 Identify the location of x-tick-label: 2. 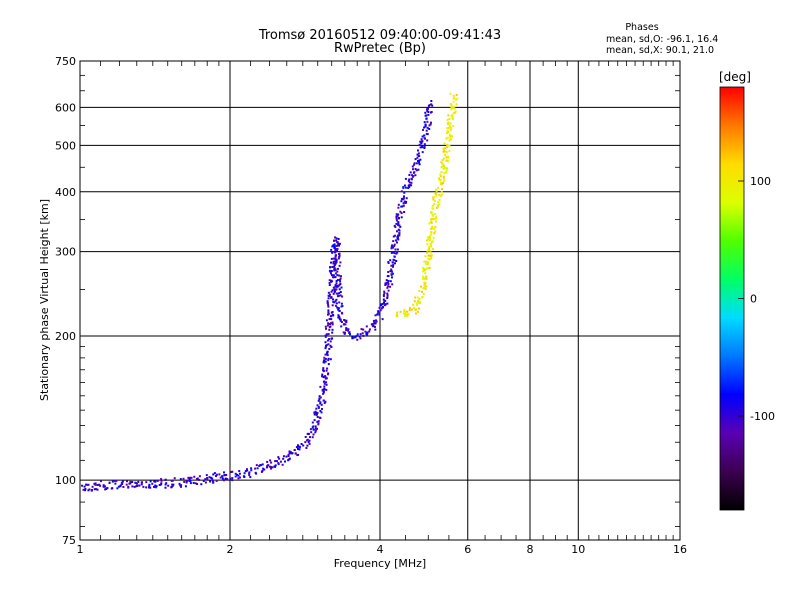
(230, 549).